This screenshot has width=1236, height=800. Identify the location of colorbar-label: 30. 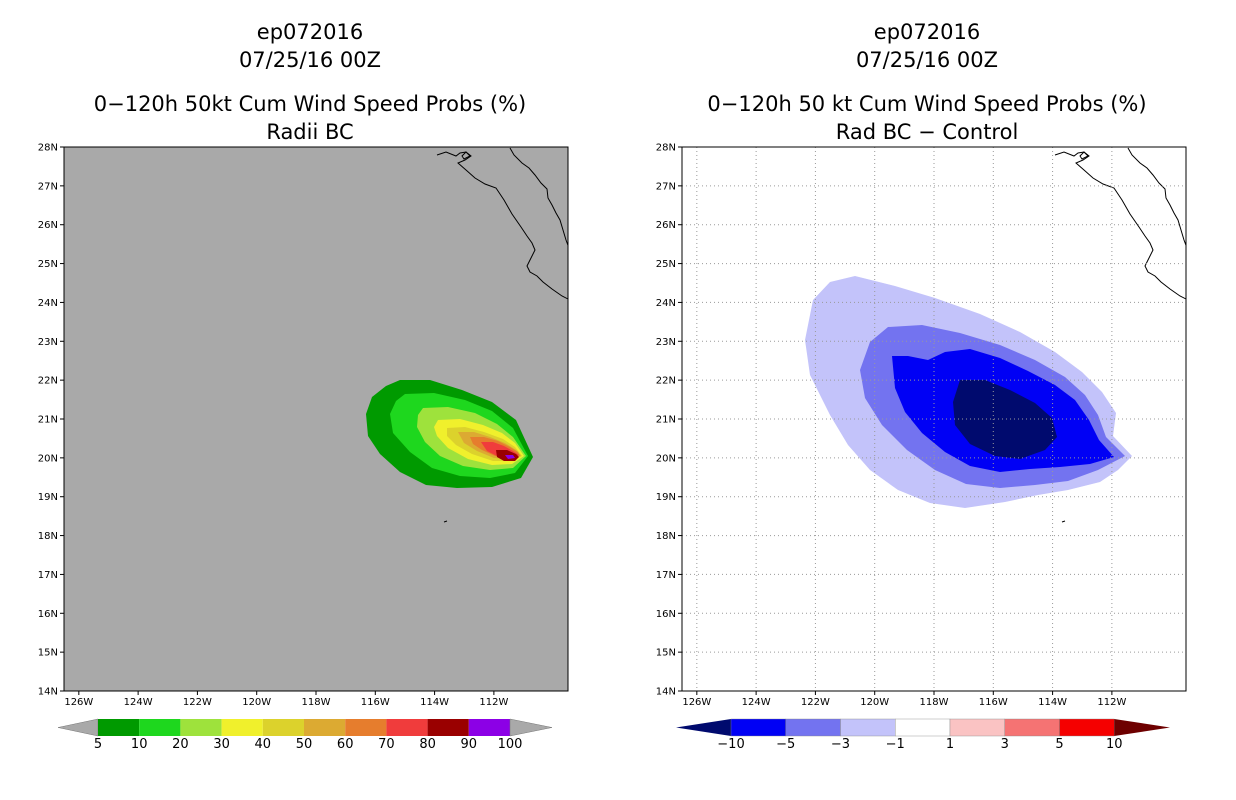
(221, 744).